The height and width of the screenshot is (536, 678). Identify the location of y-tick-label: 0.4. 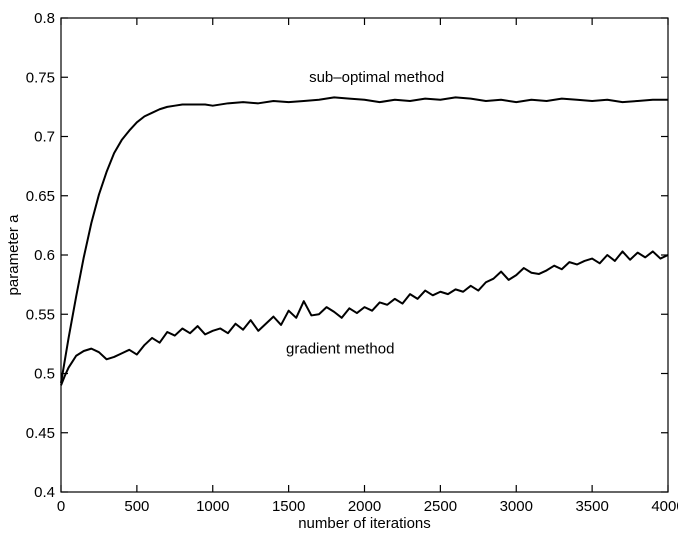
(44, 492).